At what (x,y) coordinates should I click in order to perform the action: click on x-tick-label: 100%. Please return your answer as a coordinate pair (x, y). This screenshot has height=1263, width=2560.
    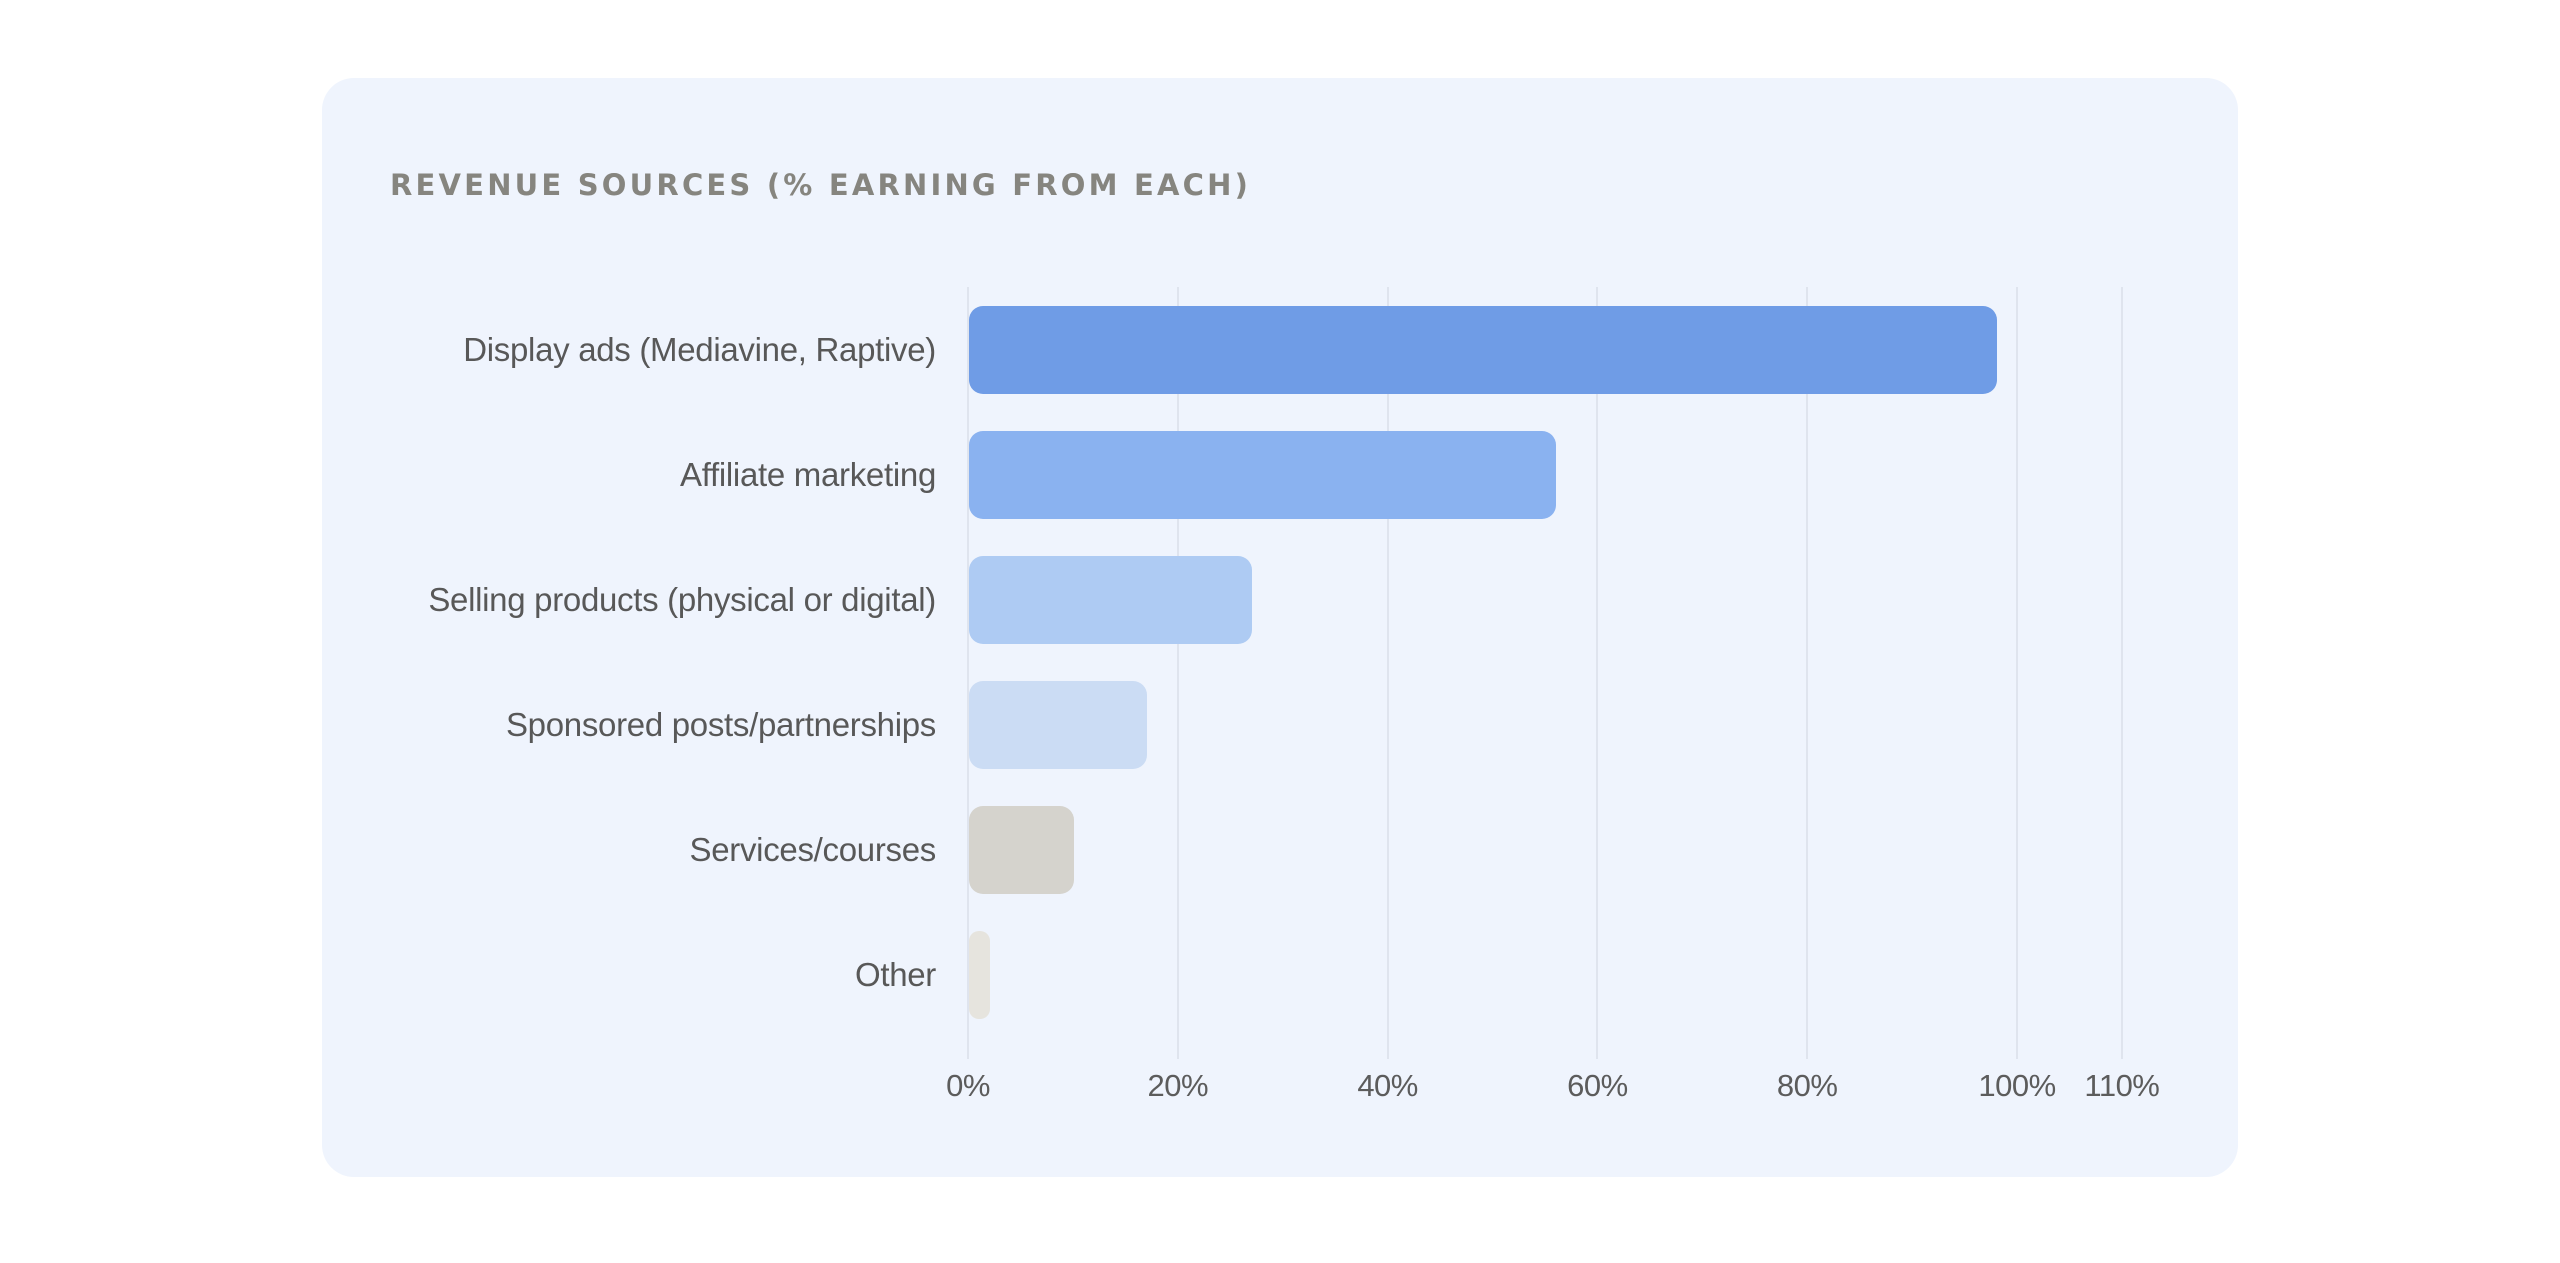
    Looking at the image, I should click on (2017, 1085).